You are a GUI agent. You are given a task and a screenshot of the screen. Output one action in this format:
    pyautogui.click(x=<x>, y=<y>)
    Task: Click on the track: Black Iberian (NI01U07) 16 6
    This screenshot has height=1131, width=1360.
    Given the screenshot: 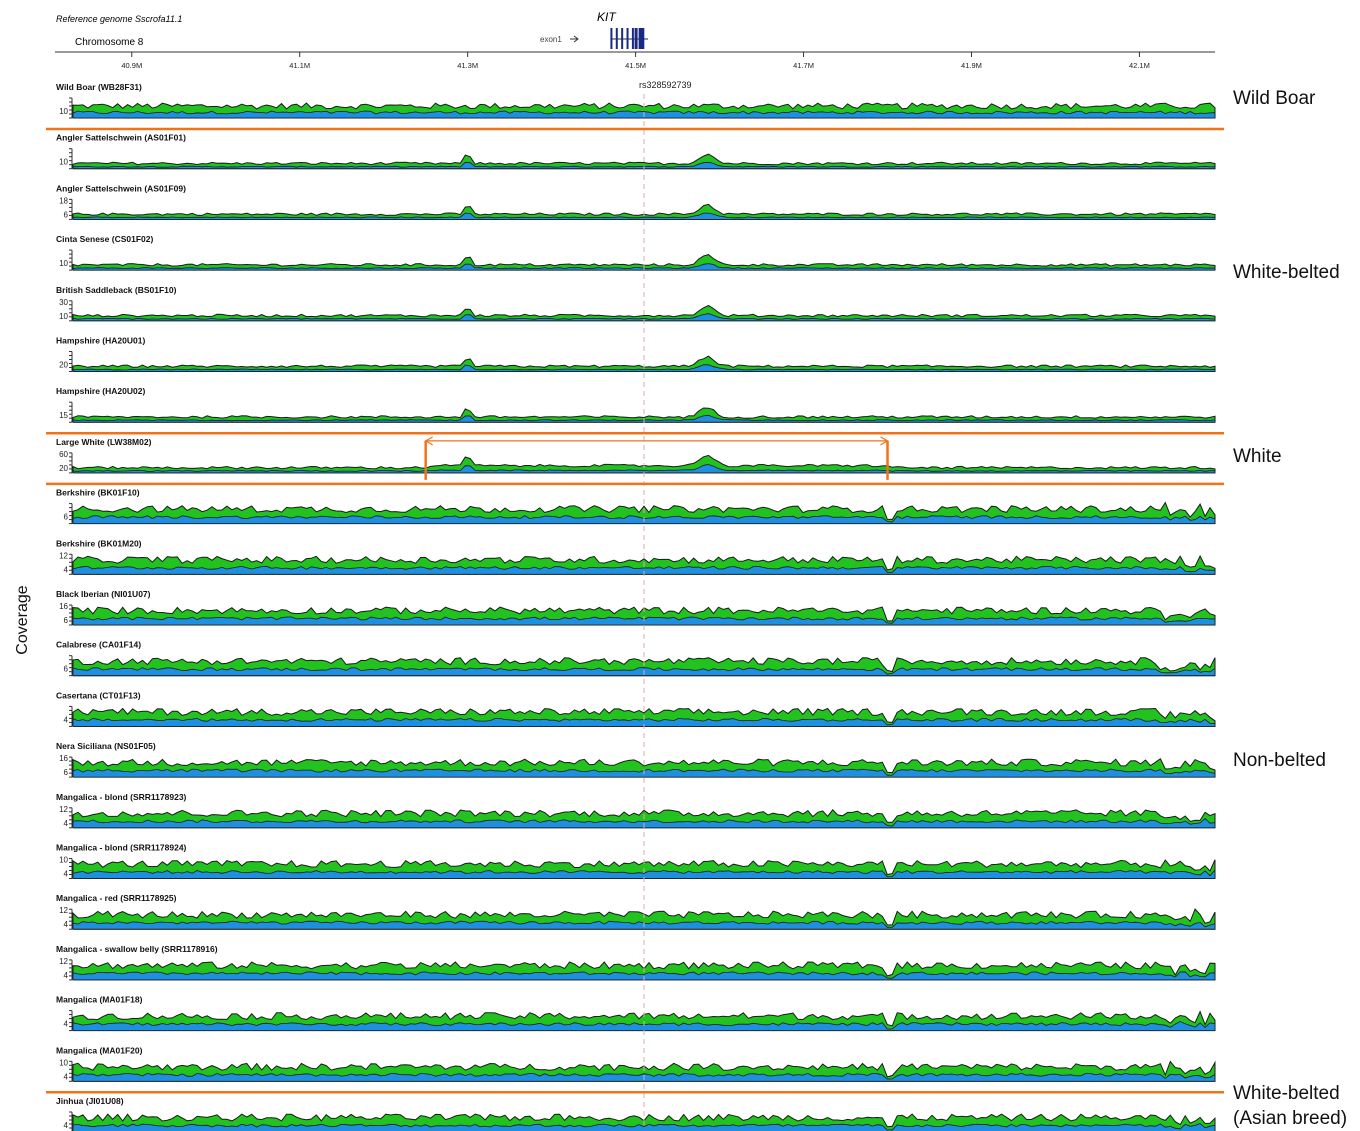 What is the action you would take?
    pyautogui.click(x=636, y=607)
    